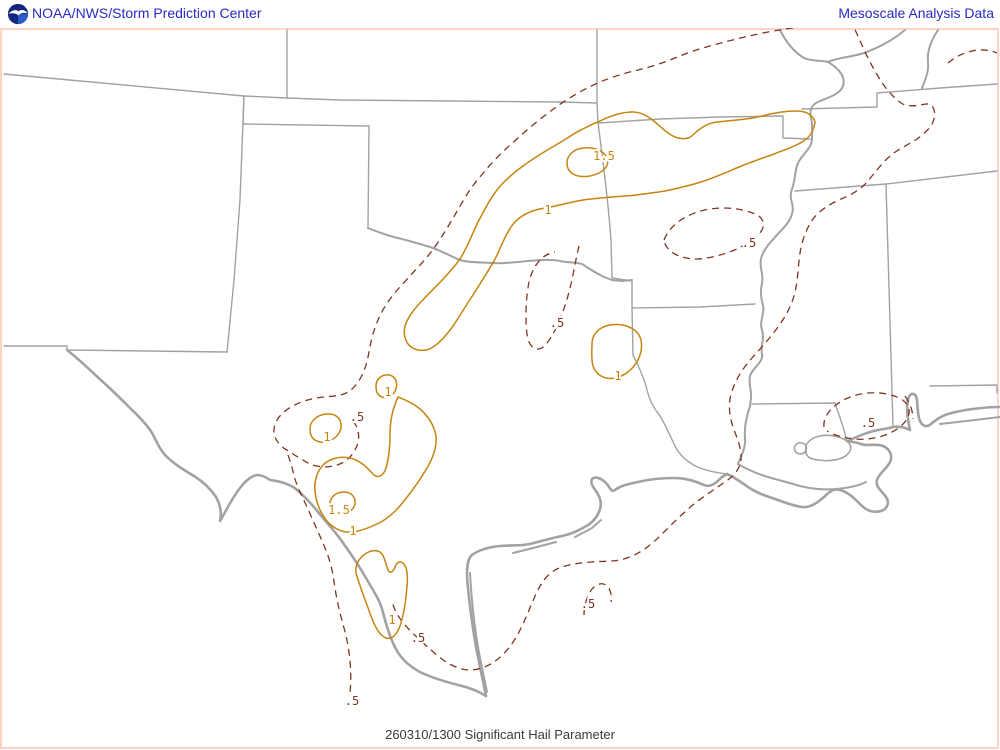 The height and width of the screenshot is (750, 1000). What do you see at coordinates (147, 13) in the screenshot?
I see `site-title: NOAA/NWS/Storm Prediction Center` at bounding box center [147, 13].